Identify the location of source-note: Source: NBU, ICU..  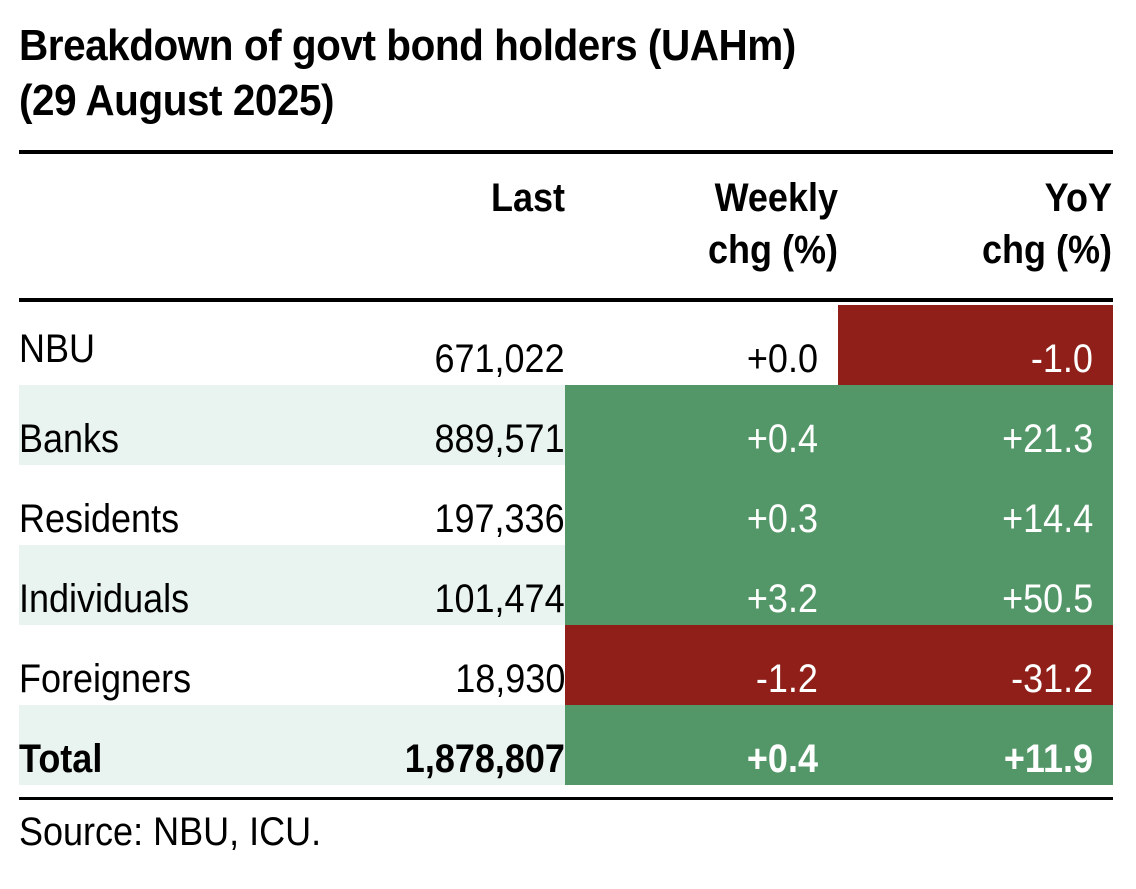
(170, 832).